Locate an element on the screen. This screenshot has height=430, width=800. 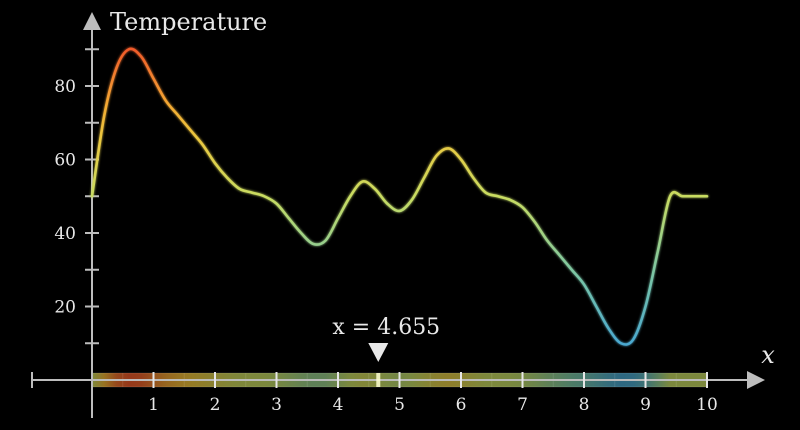
x-tick-label: 10 is located at coordinates (707, 405).